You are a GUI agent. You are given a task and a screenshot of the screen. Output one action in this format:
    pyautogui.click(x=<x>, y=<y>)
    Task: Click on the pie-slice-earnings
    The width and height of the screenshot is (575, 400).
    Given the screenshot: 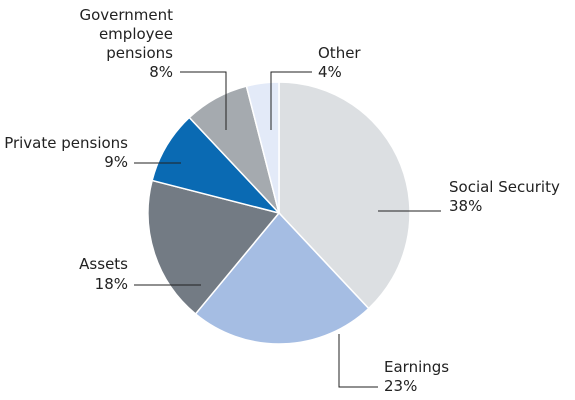 What is the action you would take?
    pyautogui.click(x=282, y=278)
    